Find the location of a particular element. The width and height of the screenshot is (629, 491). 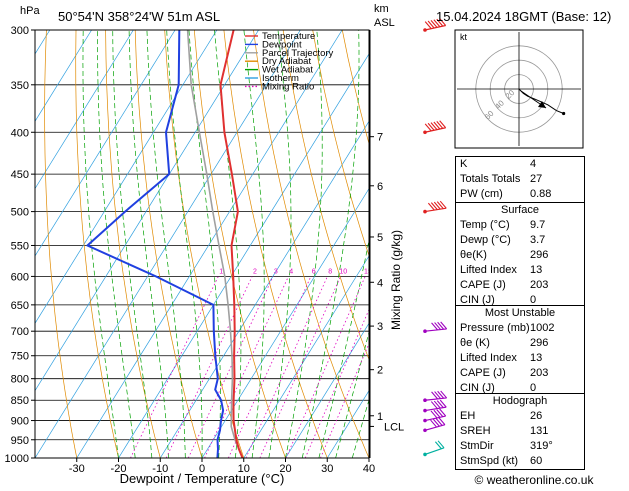

storm-motion-arrowhead is located at coordinates (542, 104).